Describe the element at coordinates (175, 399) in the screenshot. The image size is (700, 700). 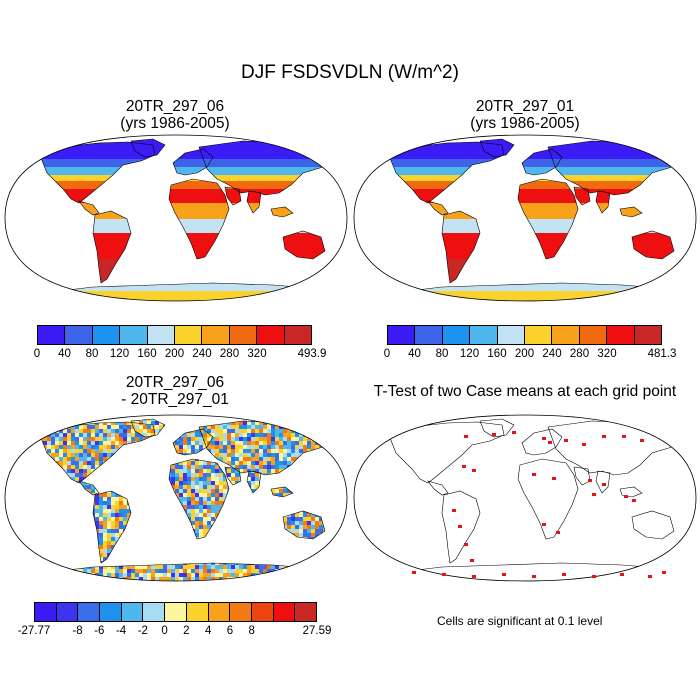
I see `panel-title-diff-line2: - 20TR_297_01` at that location.